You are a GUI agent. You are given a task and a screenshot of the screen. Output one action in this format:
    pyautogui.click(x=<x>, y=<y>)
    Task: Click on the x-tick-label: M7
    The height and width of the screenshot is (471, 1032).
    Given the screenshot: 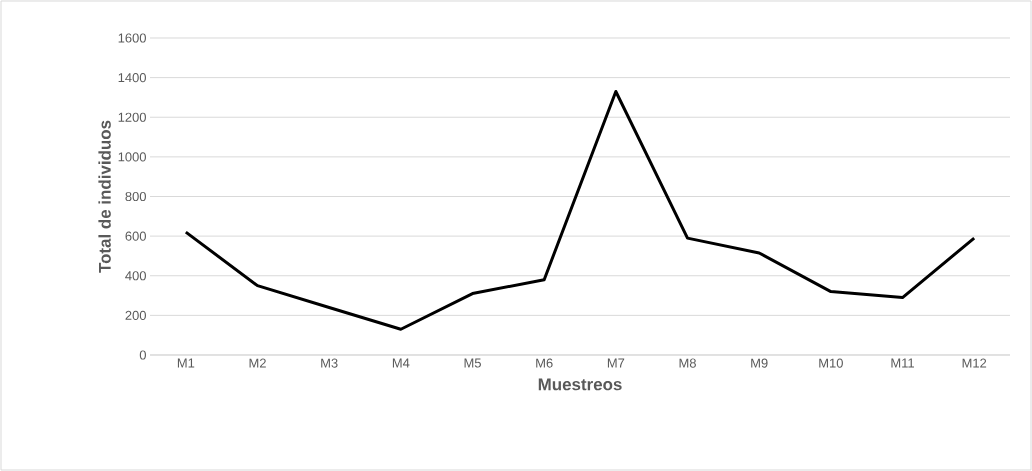 What is the action you would take?
    pyautogui.click(x=616, y=363)
    